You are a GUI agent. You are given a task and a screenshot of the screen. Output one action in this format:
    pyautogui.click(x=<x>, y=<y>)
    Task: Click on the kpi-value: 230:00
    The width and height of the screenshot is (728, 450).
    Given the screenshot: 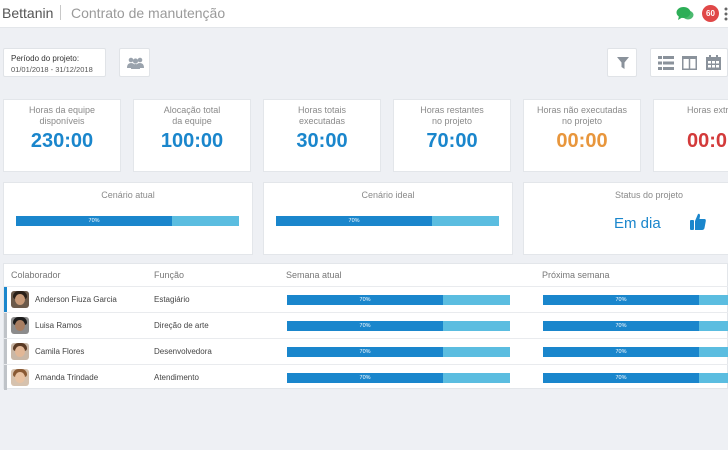 What is the action you would take?
    pyautogui.click(x=62, y=141)
    